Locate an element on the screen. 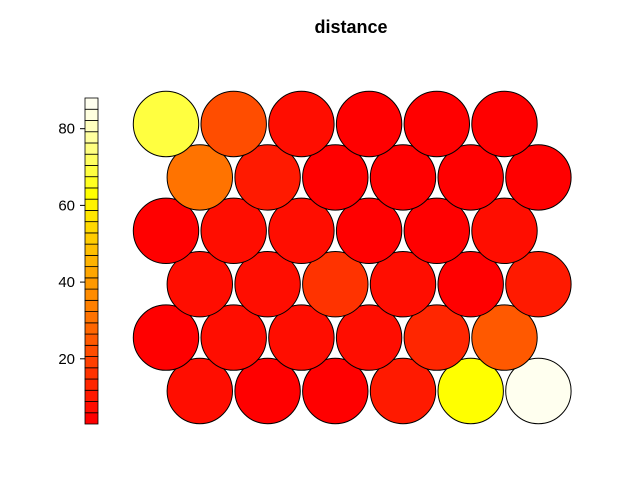 This screenshot has height=483, width=629. color-legend: 20 40 60 80 is located at coordinates (78, 261).